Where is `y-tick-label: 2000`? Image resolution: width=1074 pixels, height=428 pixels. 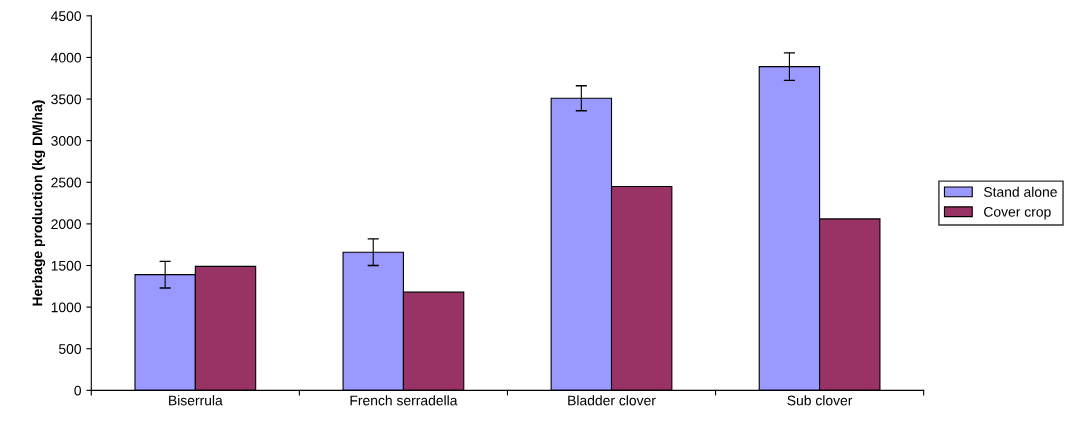
y-tick-label: 2000 is located at coordinates (66, 224).